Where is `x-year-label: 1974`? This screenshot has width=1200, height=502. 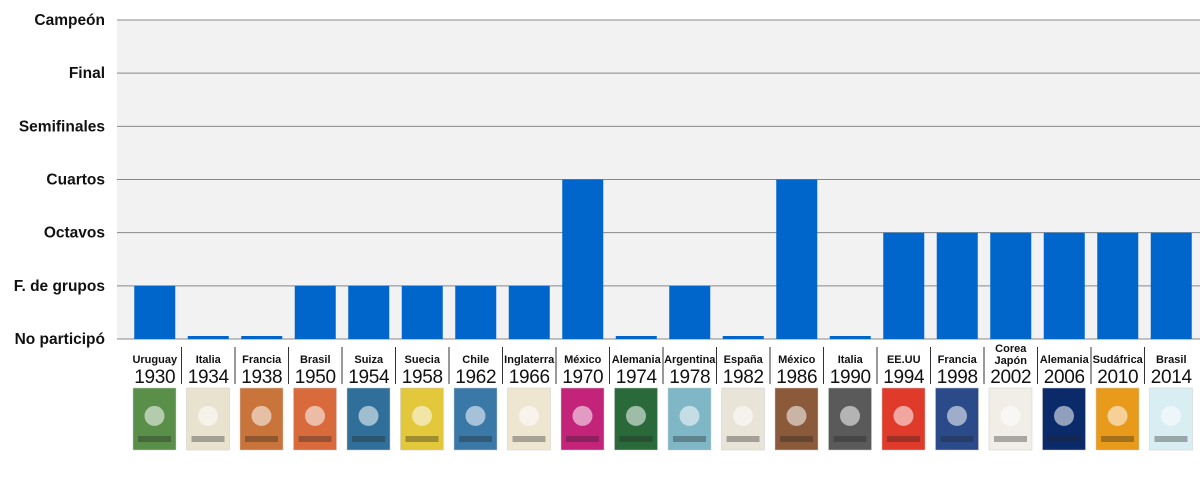
x-year-label: 1974 is located at coordinates (637, 377).